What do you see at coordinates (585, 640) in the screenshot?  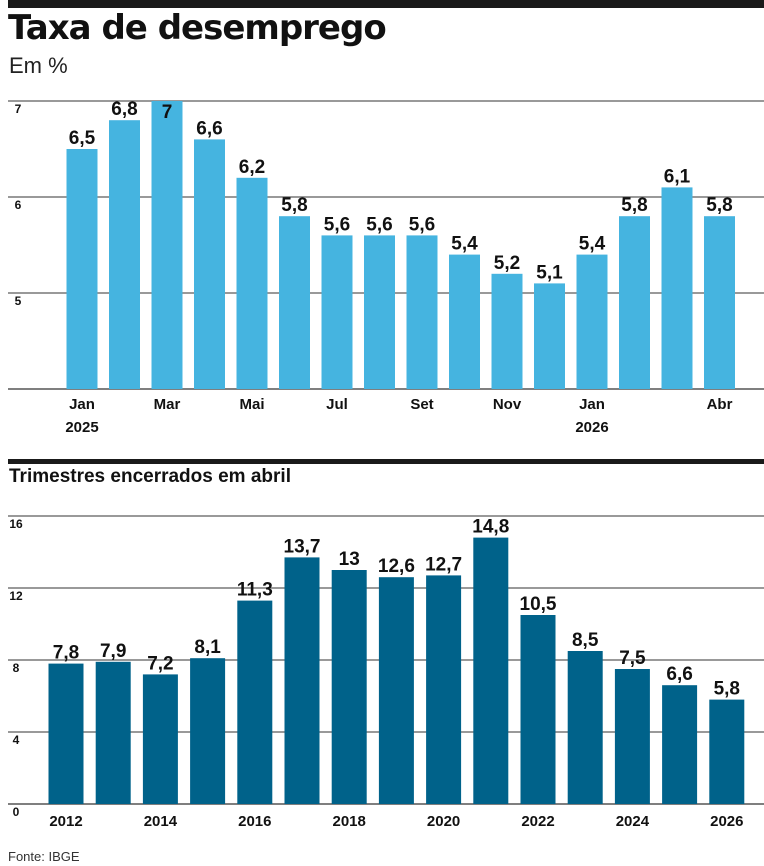 I see `quarterly-value-label: 8,5` at bounding box center [585, 640].